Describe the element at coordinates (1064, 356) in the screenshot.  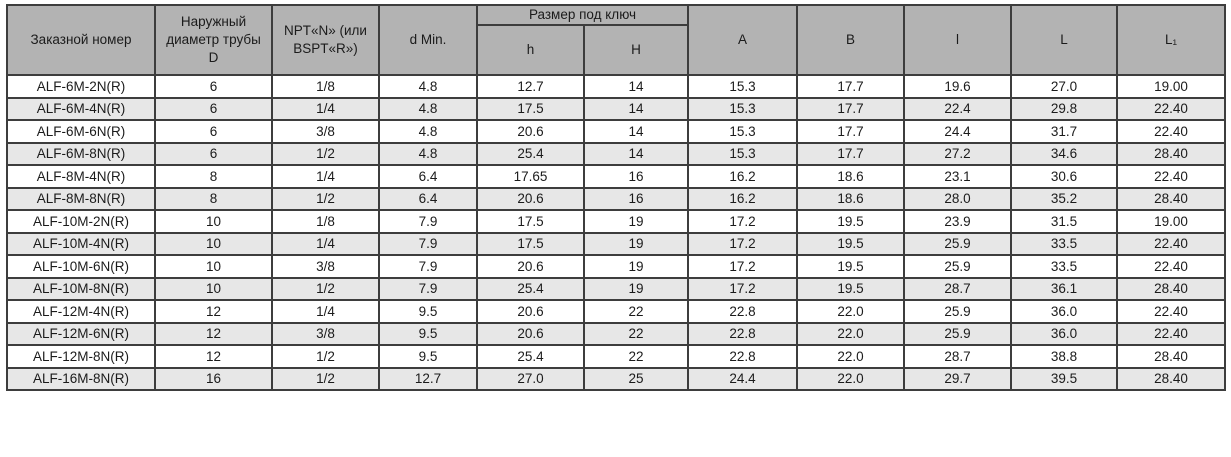
I see `cell-l_capital: 38.8` at that location.